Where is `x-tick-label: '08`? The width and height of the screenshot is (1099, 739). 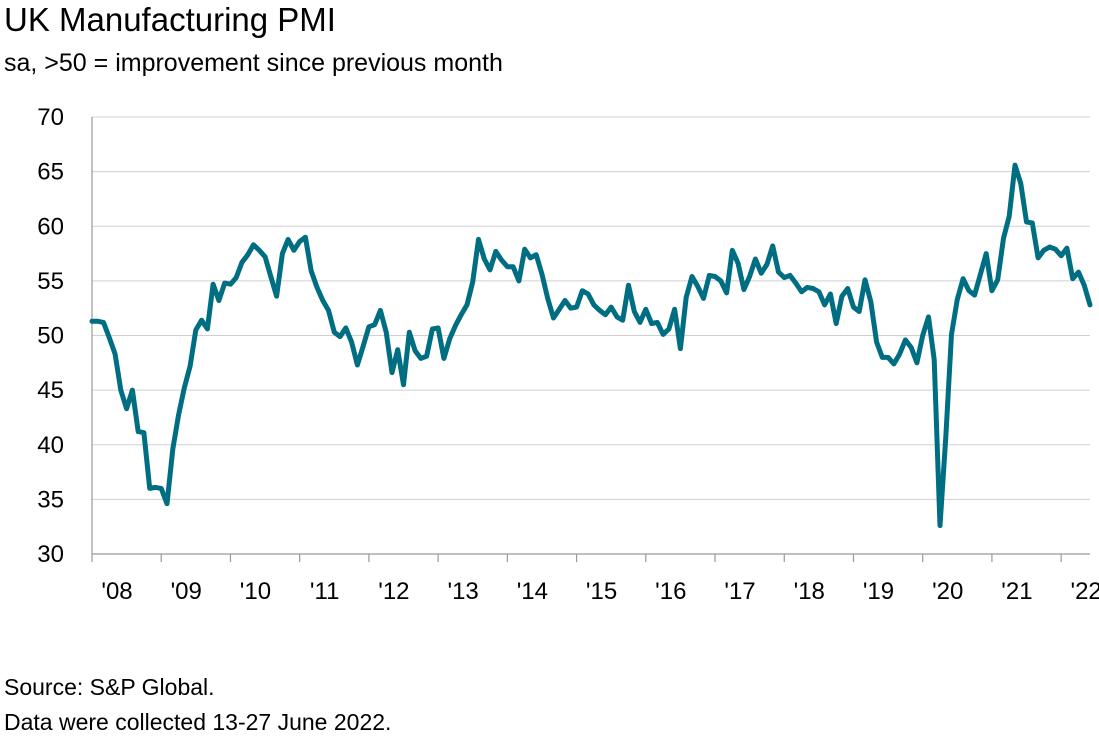 x-tick-label: '08 is located at coordinates (116, 591).